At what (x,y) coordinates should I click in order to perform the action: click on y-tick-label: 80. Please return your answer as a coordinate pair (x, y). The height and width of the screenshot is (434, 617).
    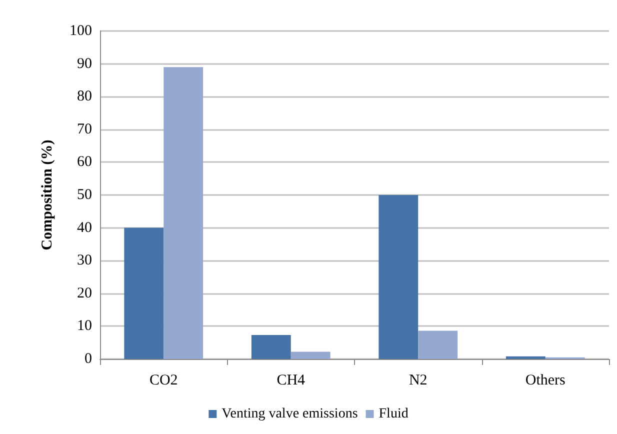
    Looking at the image, I should click on (84, 96).